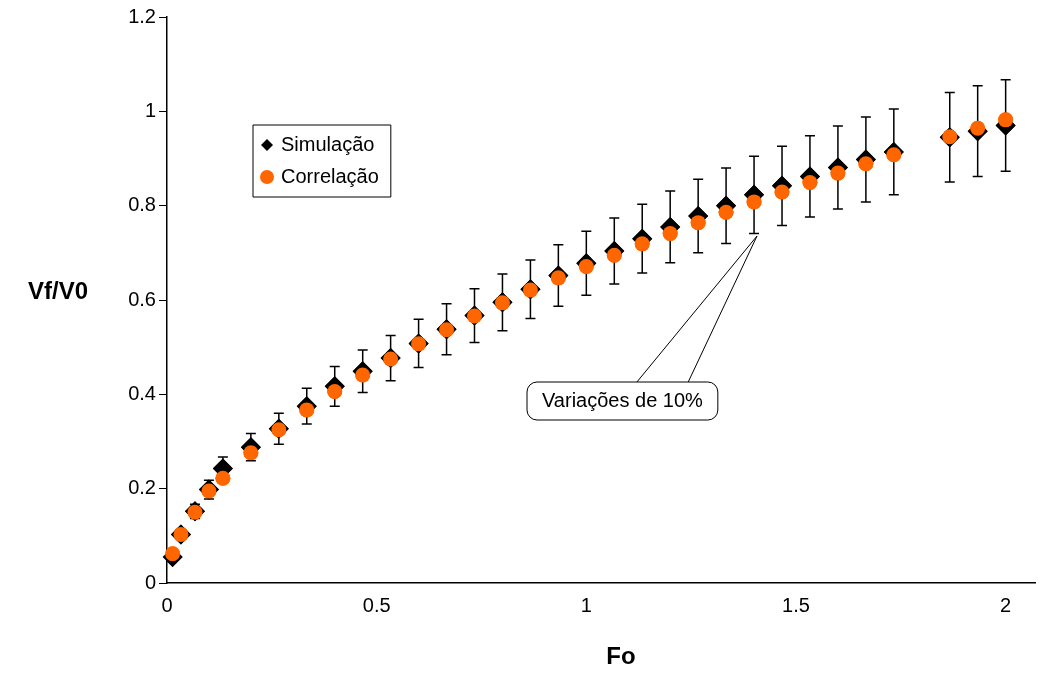  Describe the element at coordinates (796, 604) in the screenshot. I see `x-tick-label: 1.5` at that location.